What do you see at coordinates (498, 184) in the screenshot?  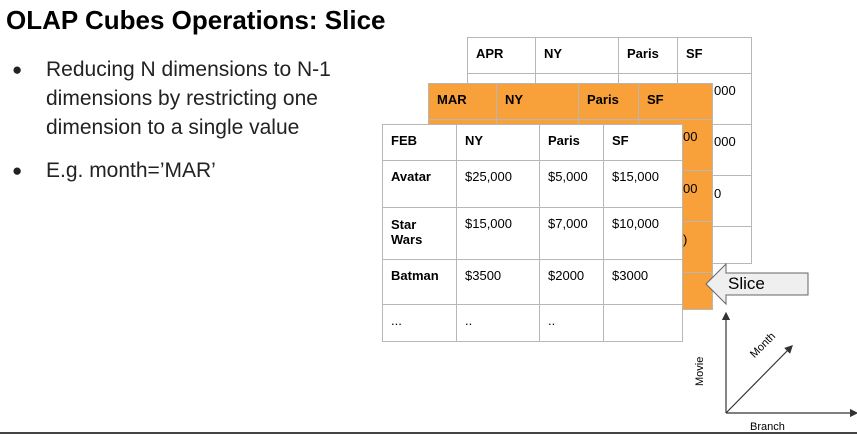 I see `cell-value: $25,000` at bounding box center [498, 184].